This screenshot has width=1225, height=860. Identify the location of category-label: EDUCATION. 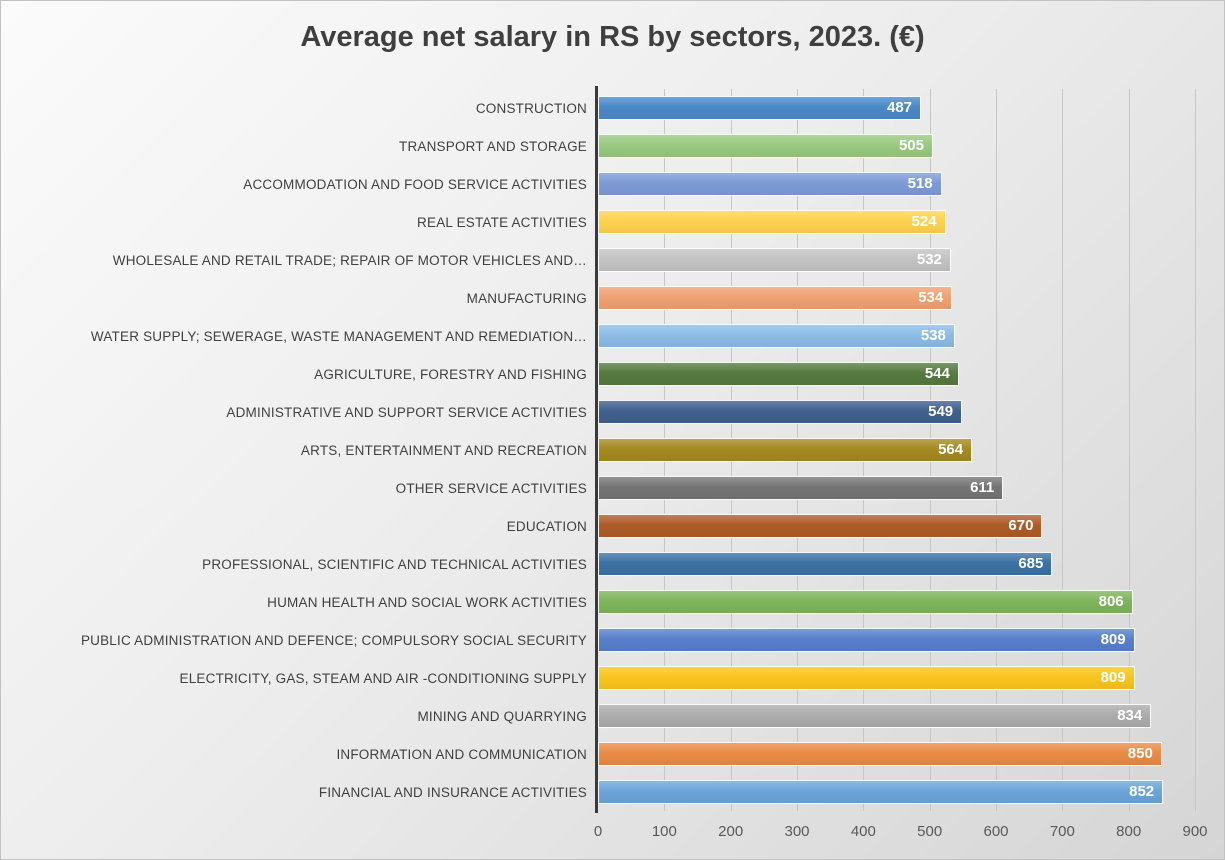
(546, 526).